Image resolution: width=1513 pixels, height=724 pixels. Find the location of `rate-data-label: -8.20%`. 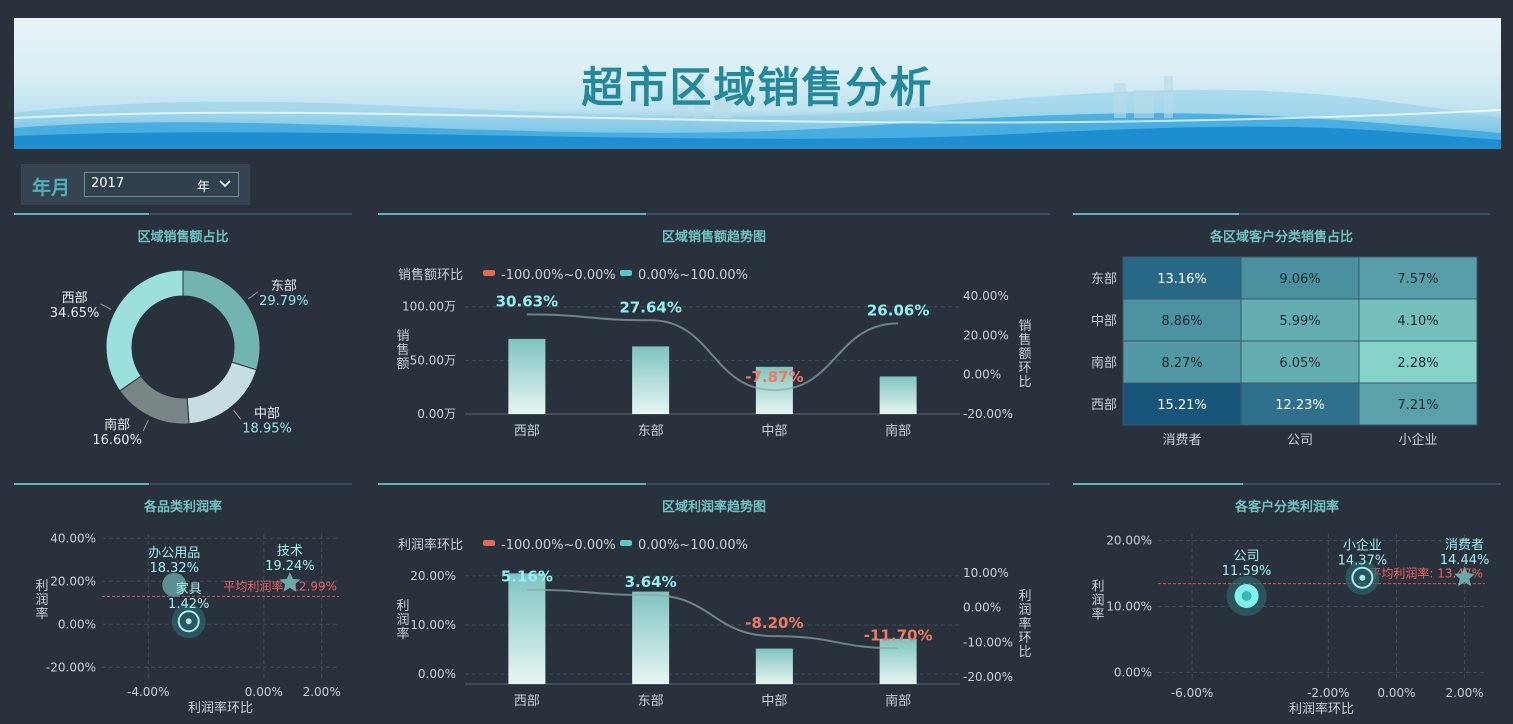

rate-data-label: -8.20% is located at coordinates (774, 623).